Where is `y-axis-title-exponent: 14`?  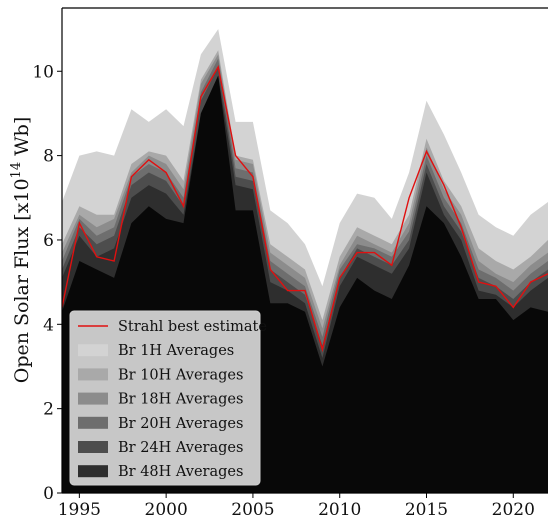 y-axis-title-exponent: 14 is located at coordinates (16, 170).